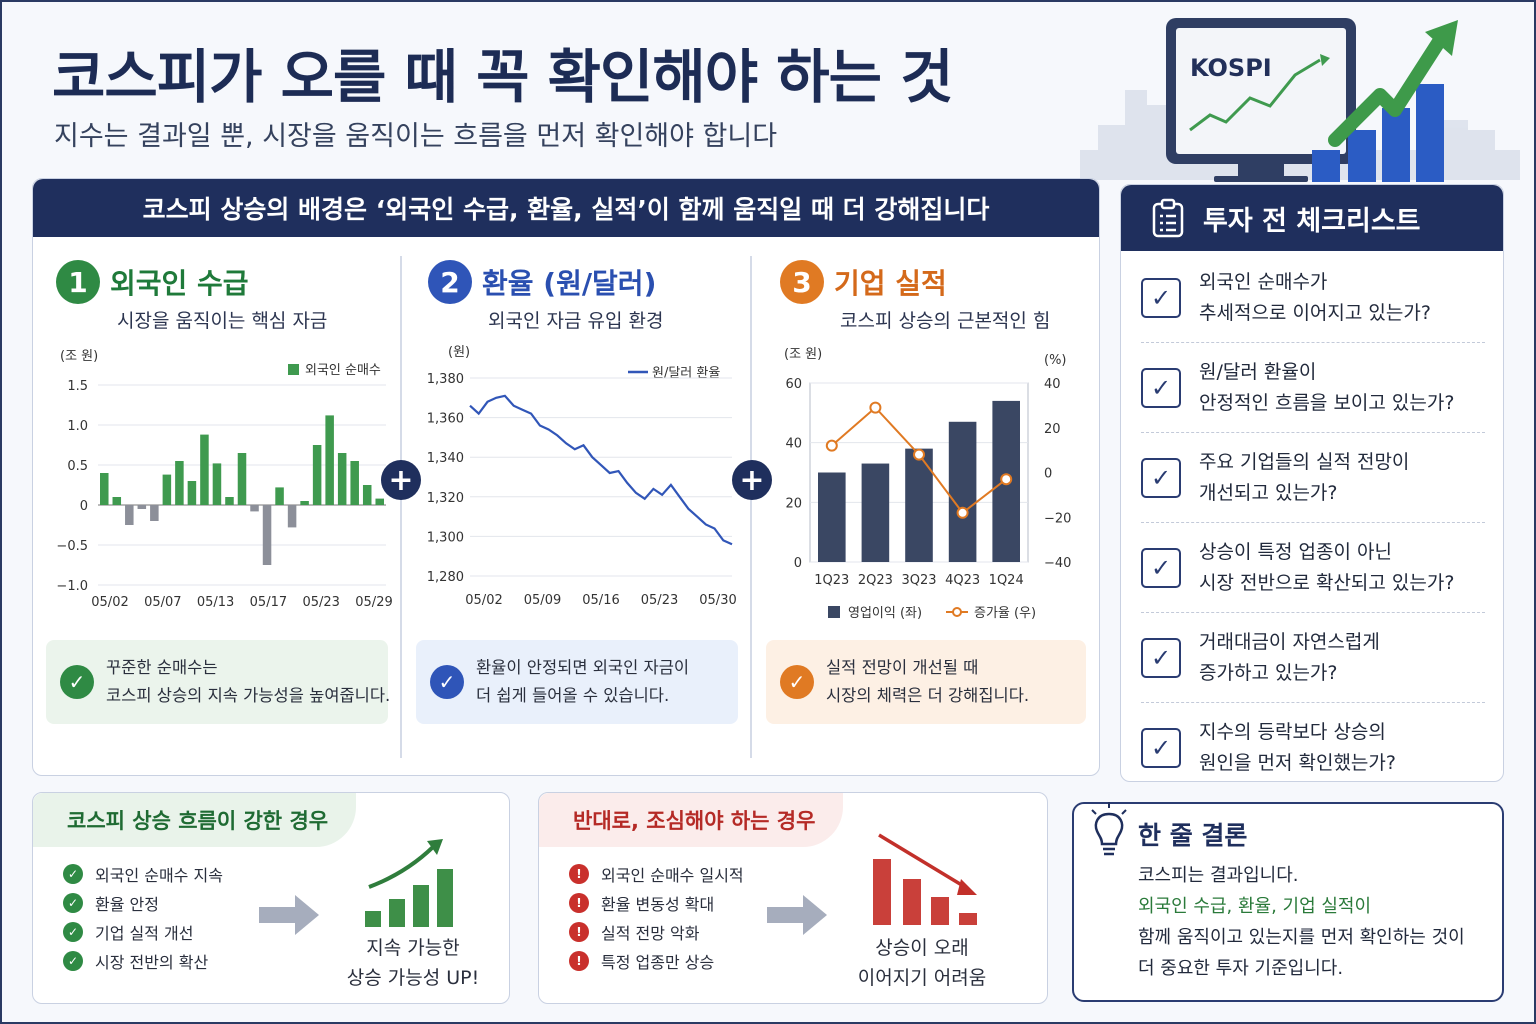  Describe the element at coordinates (925, 879) in the screenshot. I see `falling-bars-icon` at that location.